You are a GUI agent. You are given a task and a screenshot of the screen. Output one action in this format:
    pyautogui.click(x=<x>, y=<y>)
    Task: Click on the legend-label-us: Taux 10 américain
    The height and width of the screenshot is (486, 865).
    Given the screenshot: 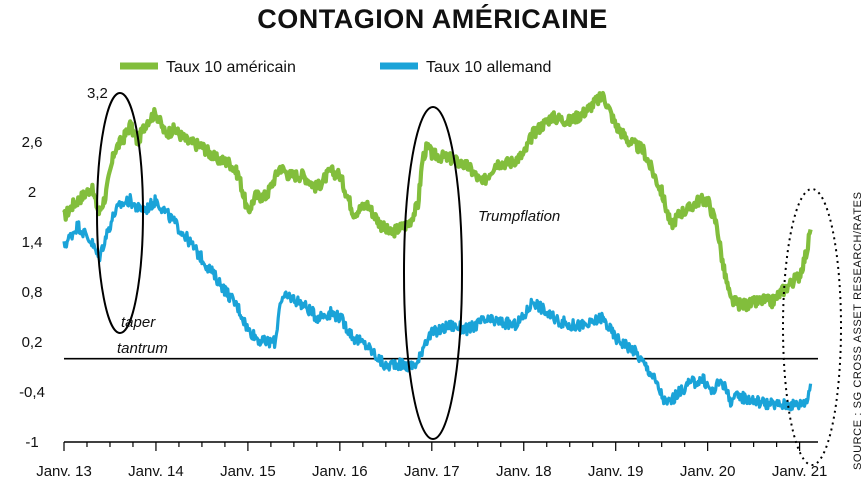 What is the action you would take?
    pyautogui.click(x=231, y=67)
    